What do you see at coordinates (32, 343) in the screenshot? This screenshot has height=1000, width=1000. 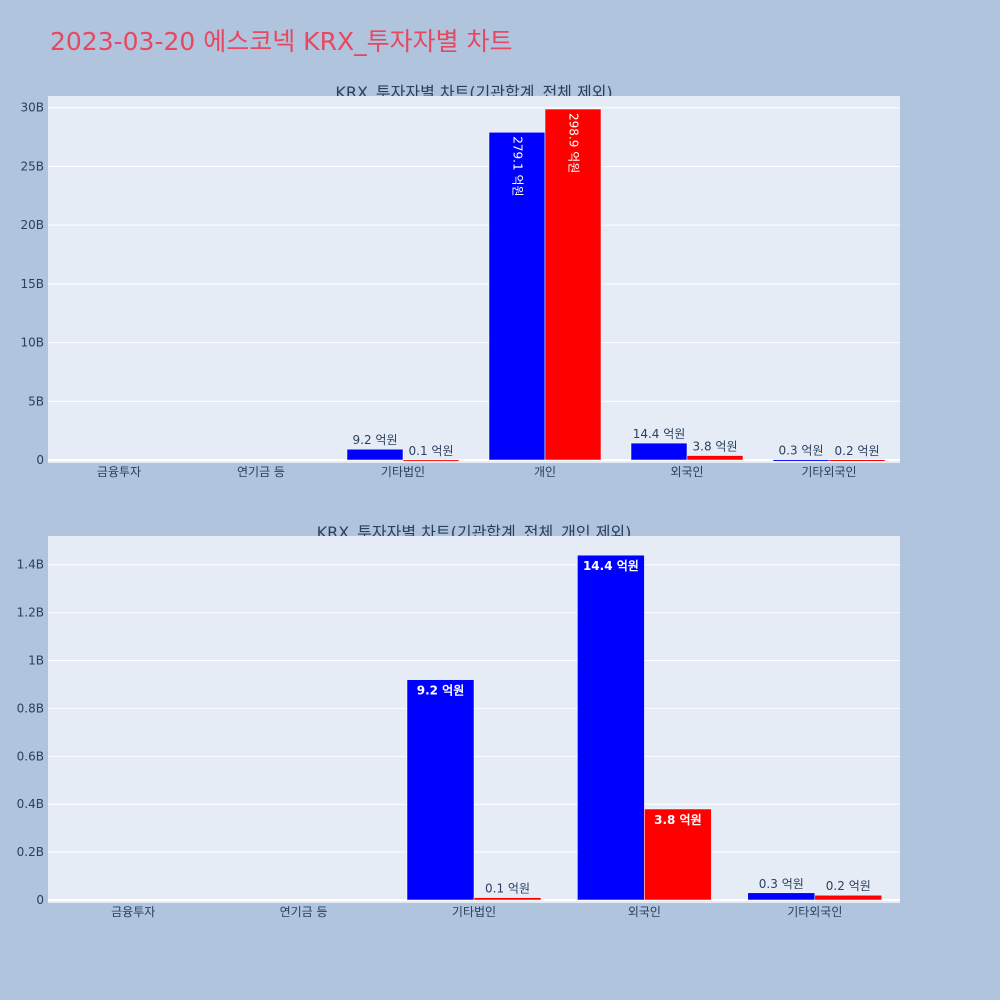 I see `y-tick-label: 10B` at bounding box center [32, 343].